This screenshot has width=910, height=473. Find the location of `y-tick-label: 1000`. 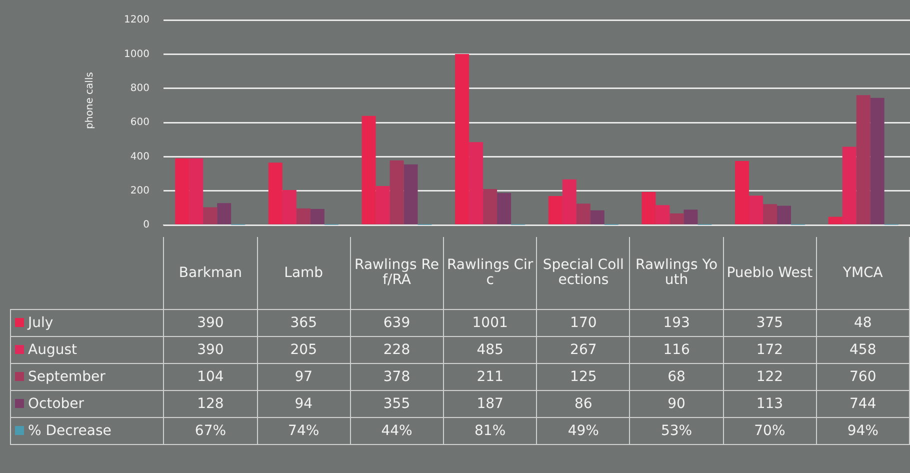

y-tick-label: 1000 is located at coordinates (137, 54).